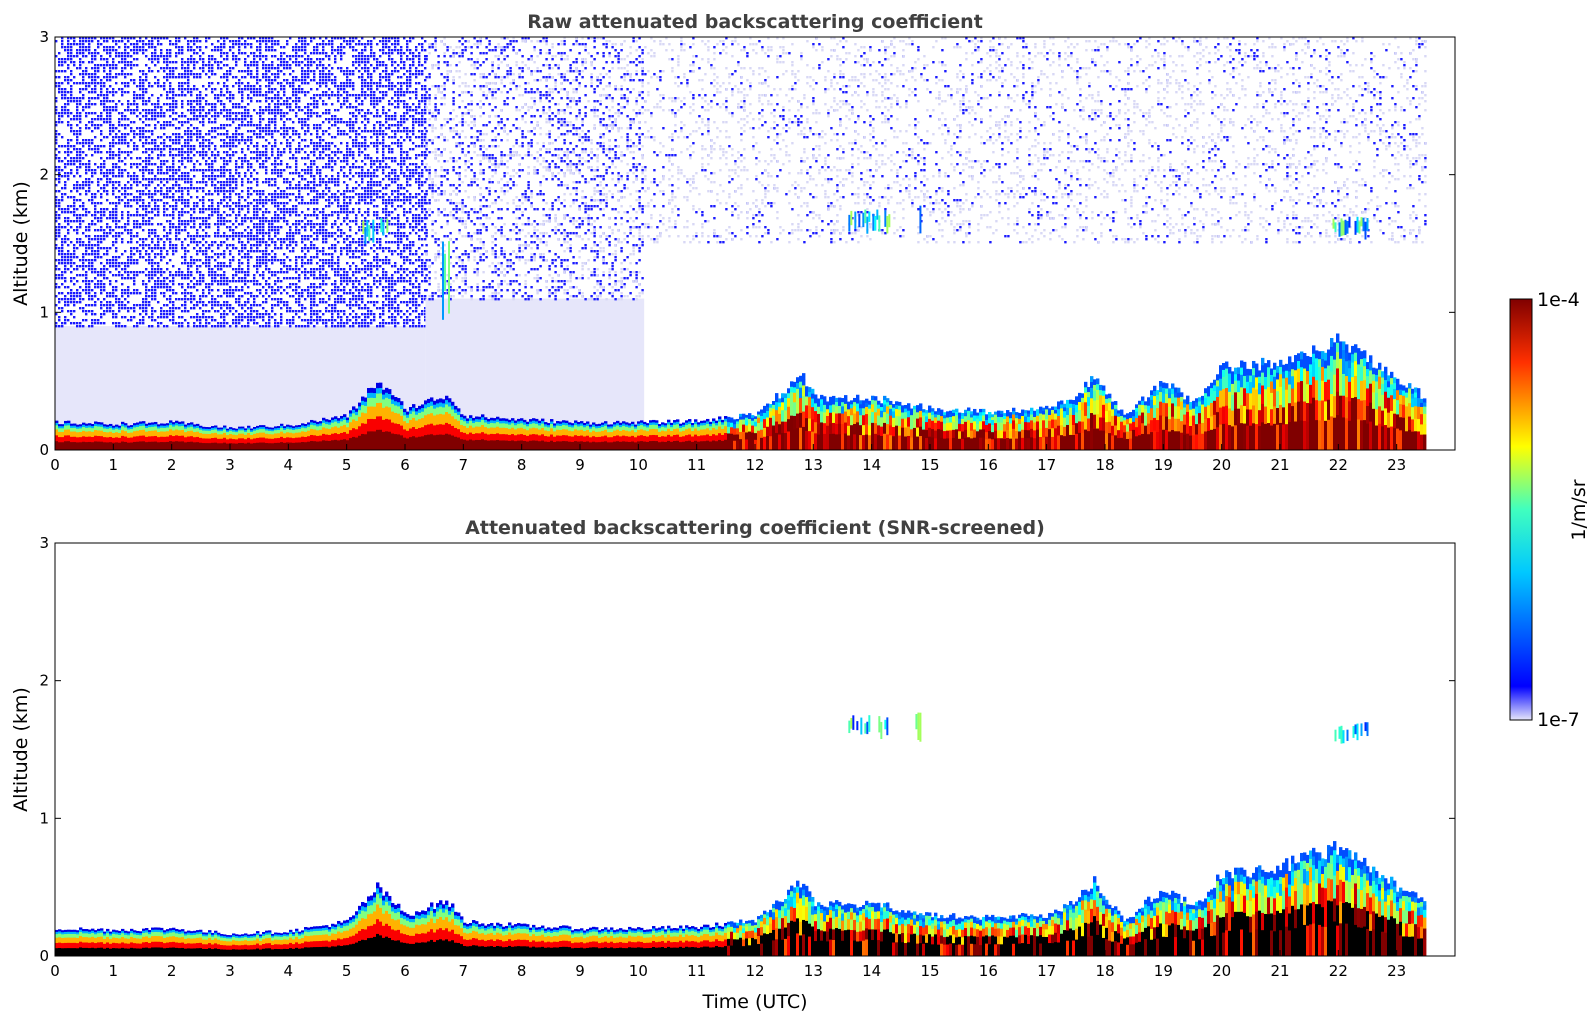 Image resolution: width=1595 pixels, height=1020 pixels. Describe the element at coordinates (1558, 300) in the screenshot. I see `colorbar-max-label: 1e-4` at that location.